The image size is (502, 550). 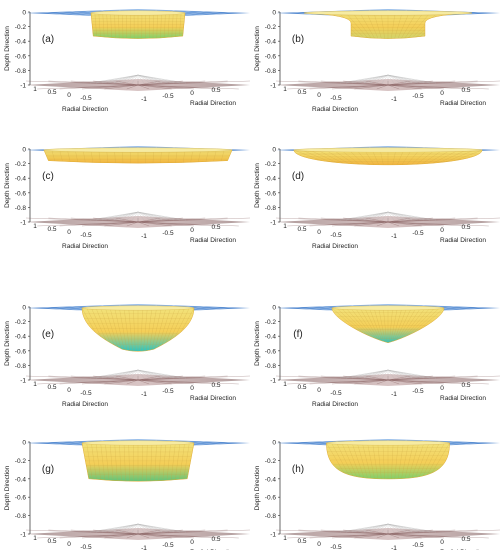 What do you see at coordinates (271, 516) in the screenshot?
I see `depth-tick-label: -0.8` at bounding box center [271, 516].